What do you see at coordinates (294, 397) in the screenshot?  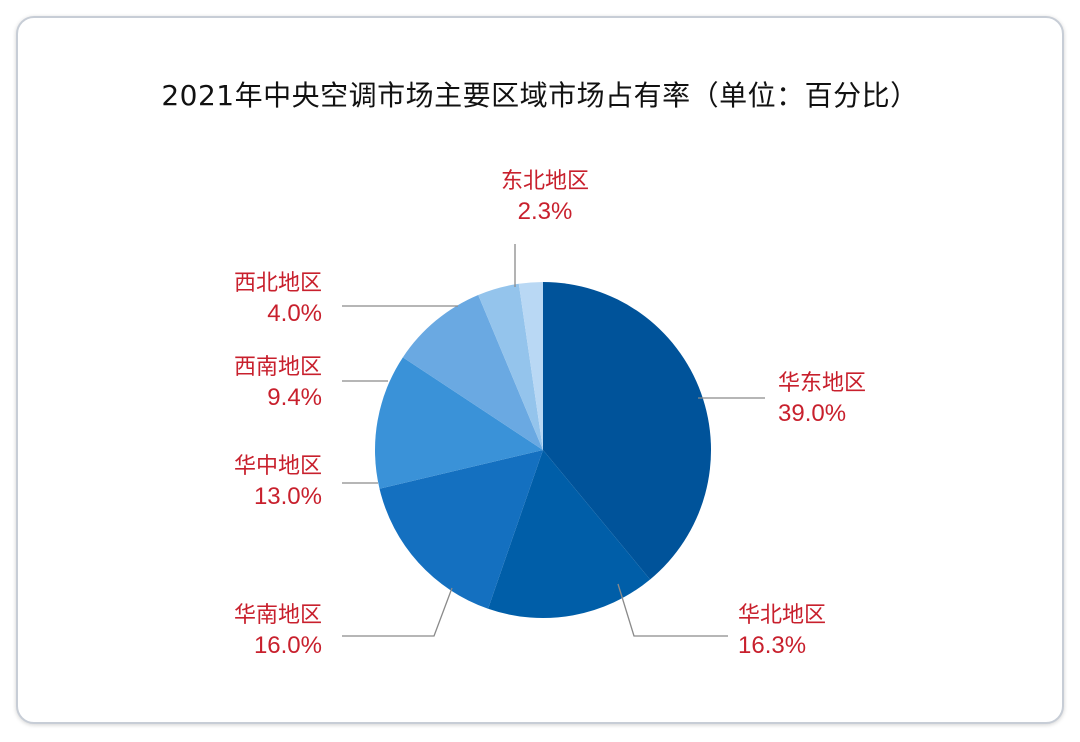 I see `slice-value-label: 9.4%` at bounding box center [294, 397].